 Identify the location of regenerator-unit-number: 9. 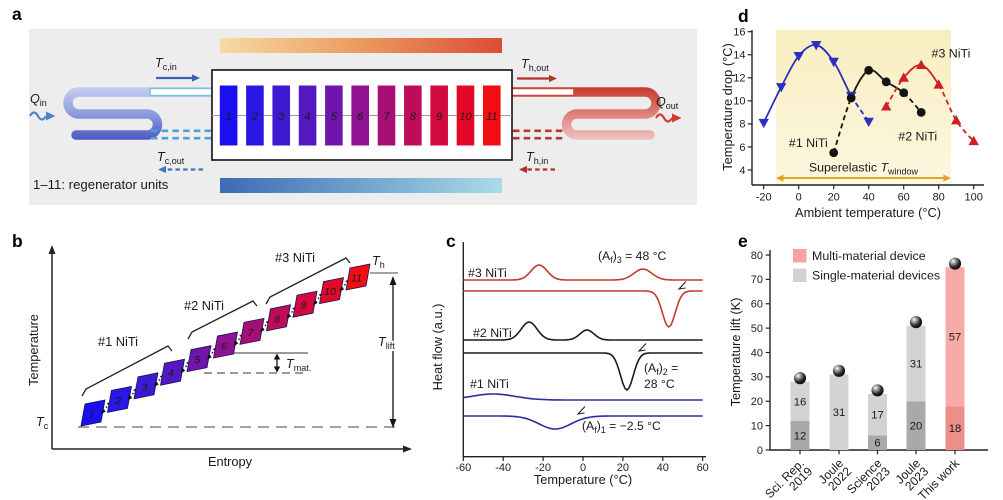
(439, 117).